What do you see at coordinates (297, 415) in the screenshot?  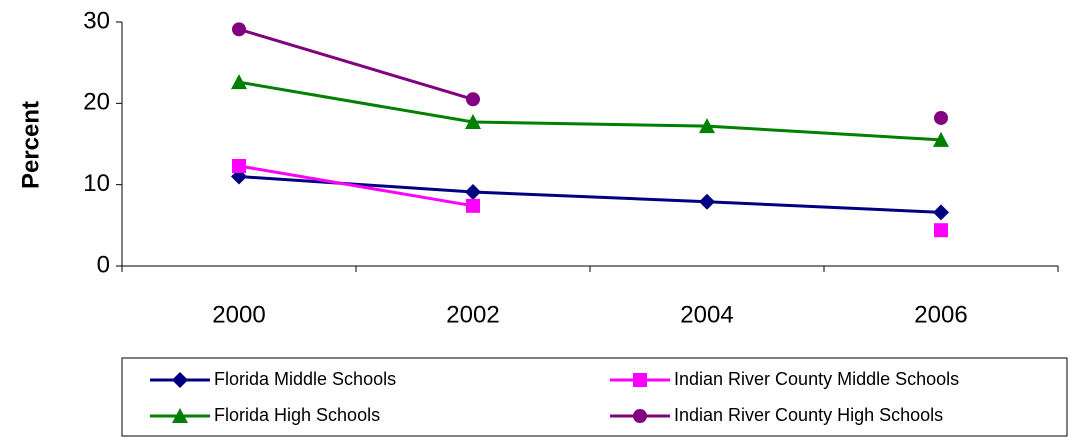 I see `legend-label: Florida High Schools` at bounding box center [297, 415].